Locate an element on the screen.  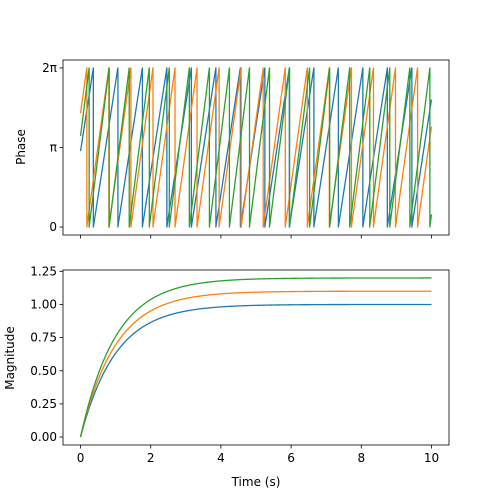
x-tick-label: 8 is located at coordinates (361, 458).